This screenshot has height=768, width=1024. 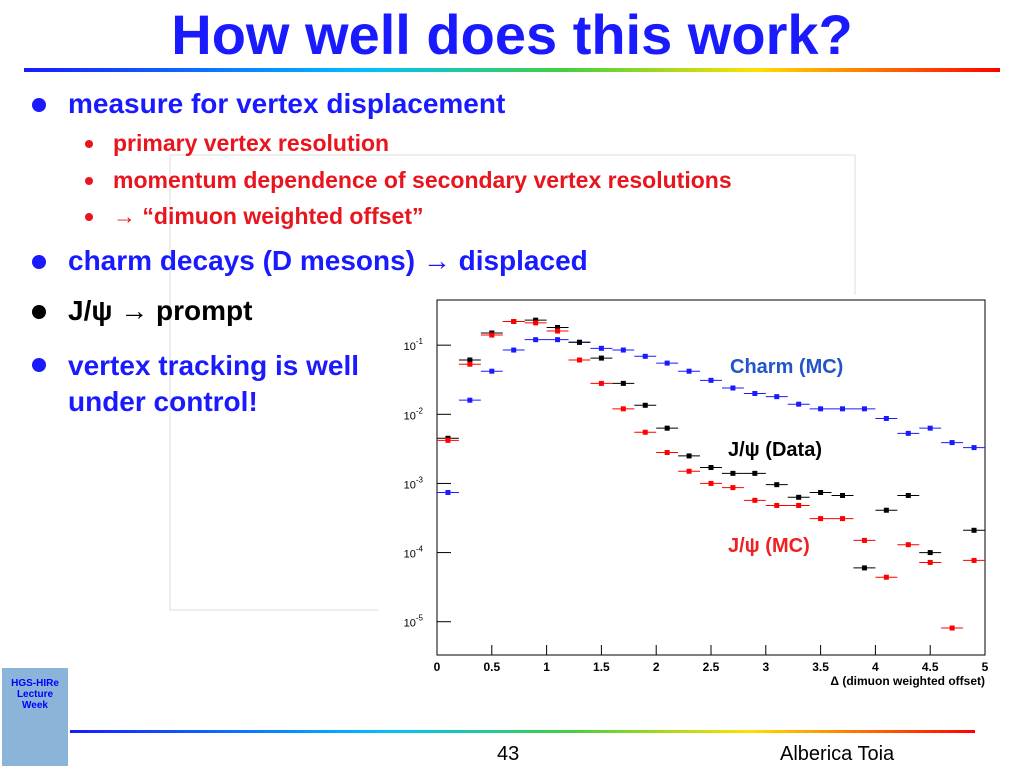 I want to click on y-tick-label: 10⁻³, so click(x=414, y=483).